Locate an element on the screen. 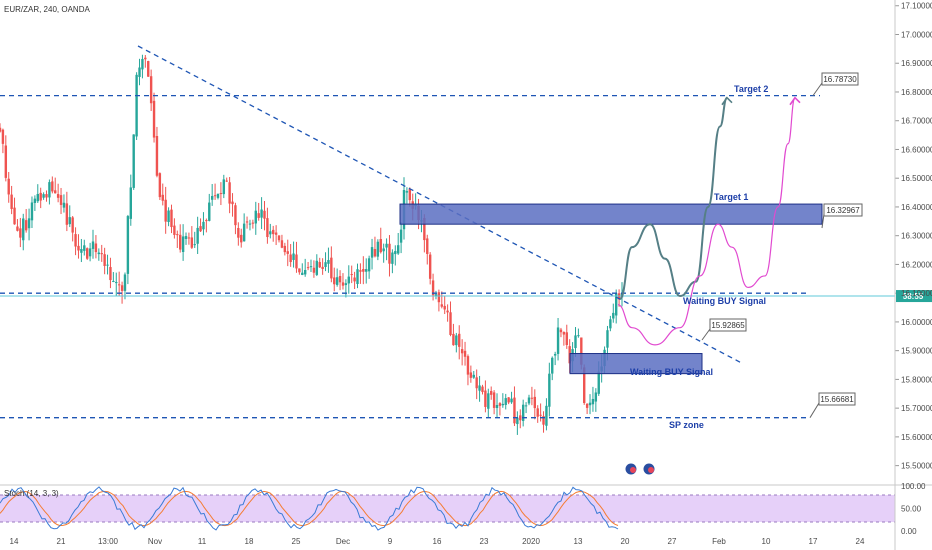 This screenshot has height=550, width=932. stoch-k-line is located at coordinates (309, 508).